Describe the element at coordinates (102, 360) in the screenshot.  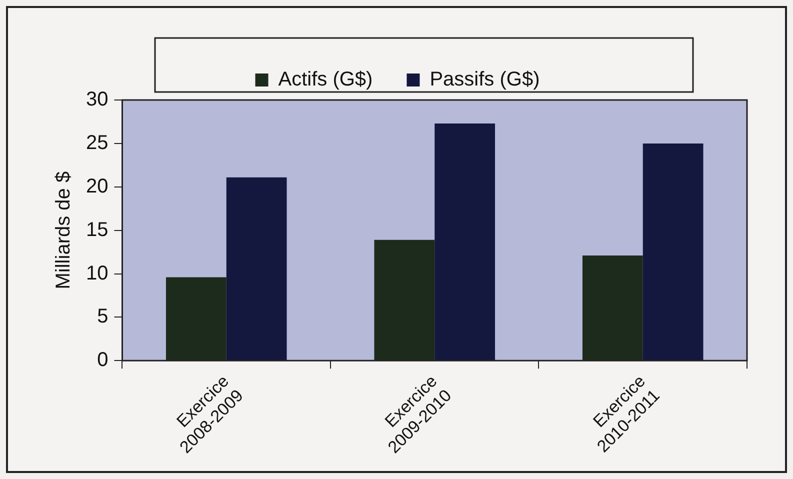
I see `y-tick-label: 0` at that location.